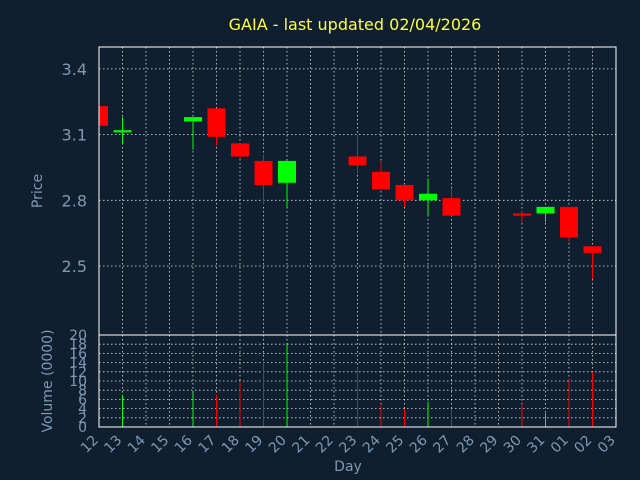 This screenshot has width=640, height=480. Describe the element at coordinates (78, 364) in the screenshot. I see `volume-tick-label: 14` at that location.